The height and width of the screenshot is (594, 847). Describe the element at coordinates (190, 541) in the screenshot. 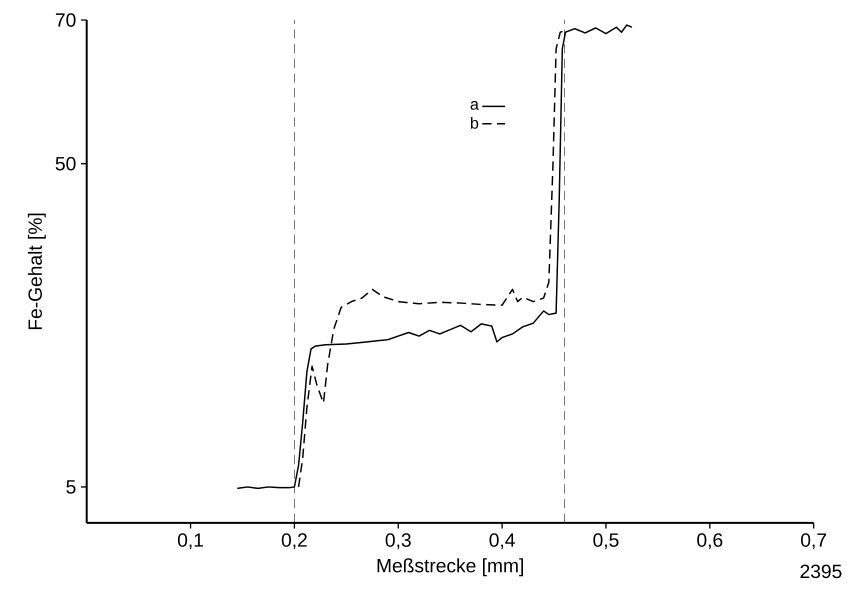

I see `x-tick-label: 0,1` at that location.